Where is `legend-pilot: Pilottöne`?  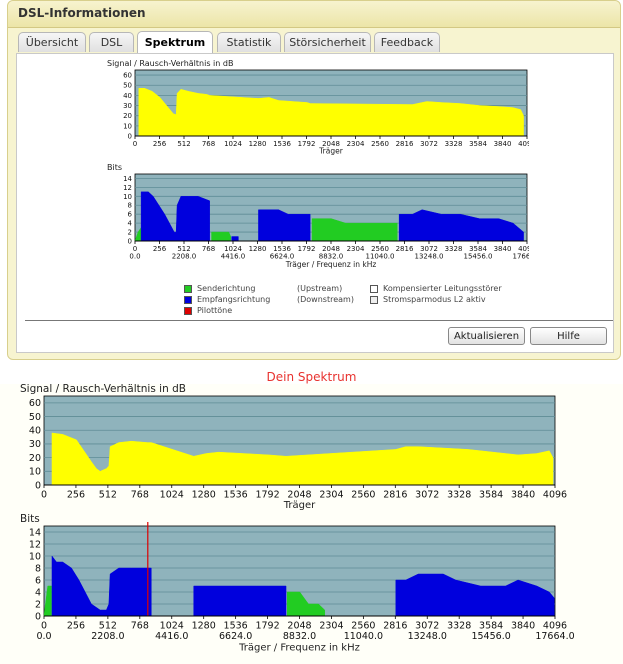 legend-pilot: Pilottöne is located at coordinates (208, 310).